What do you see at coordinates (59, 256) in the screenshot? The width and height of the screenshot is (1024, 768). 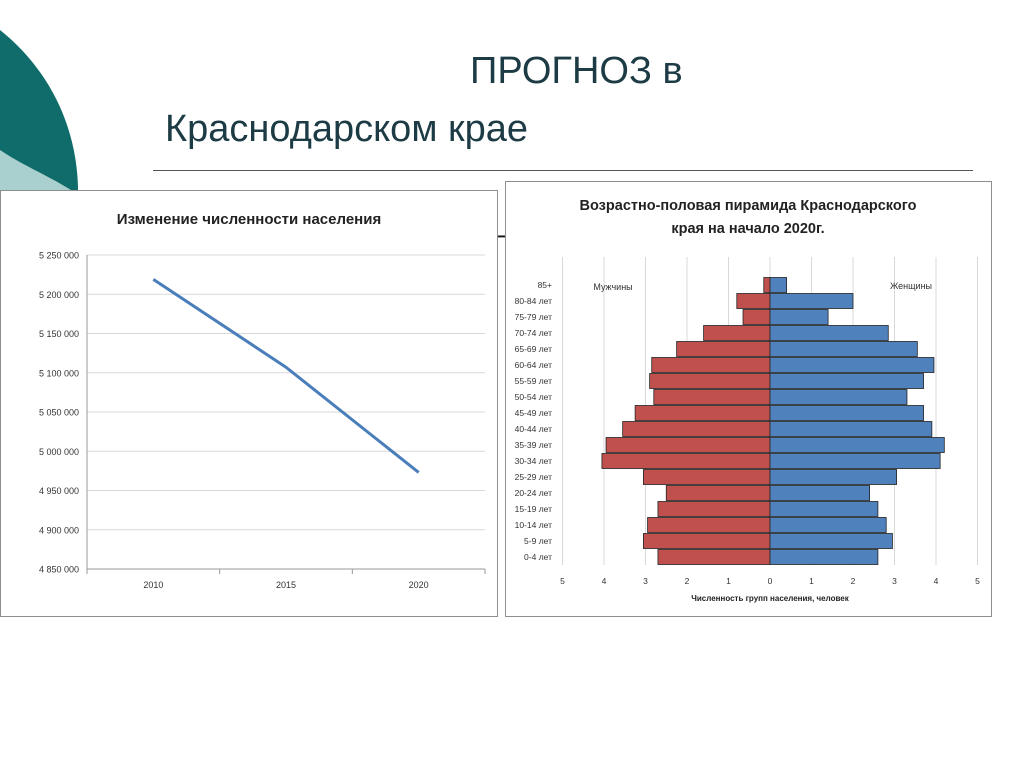 I see `line-chart-y-tick-label: 5 250 000` at bounding box center [59, 256].